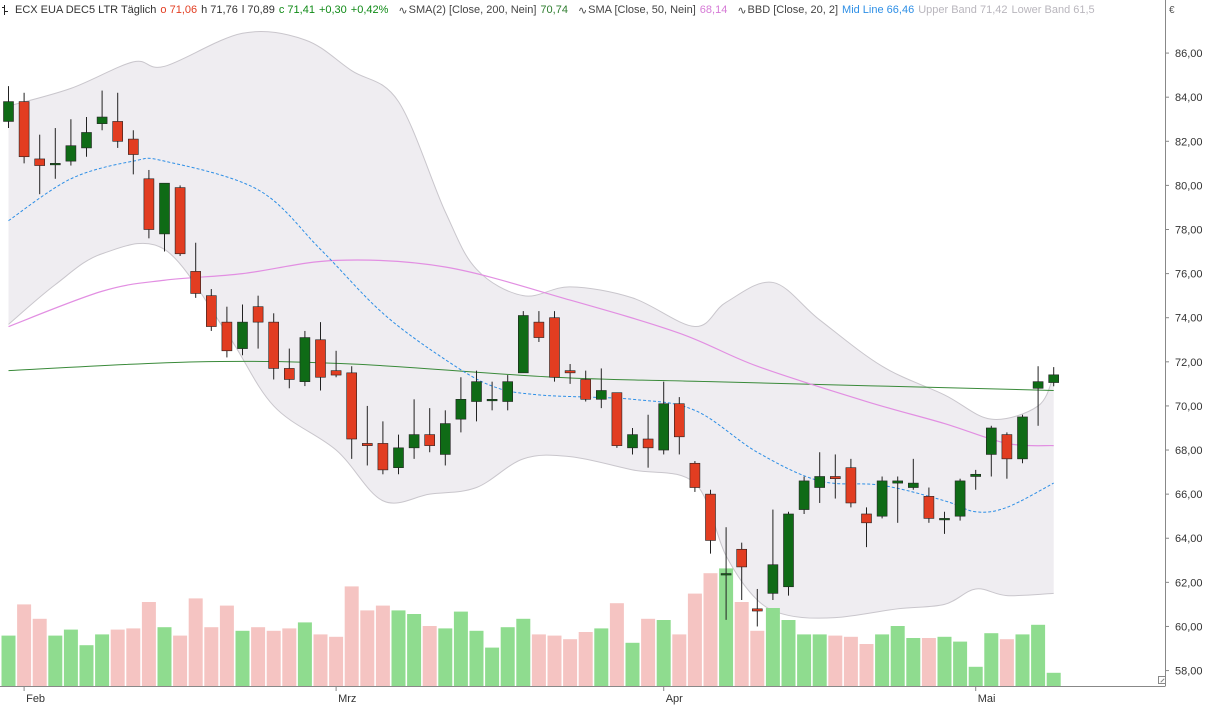 The width and height of the screenshot is (1206, 705). I want to click on y-tick-label: 84,00, so click(1189, 98).